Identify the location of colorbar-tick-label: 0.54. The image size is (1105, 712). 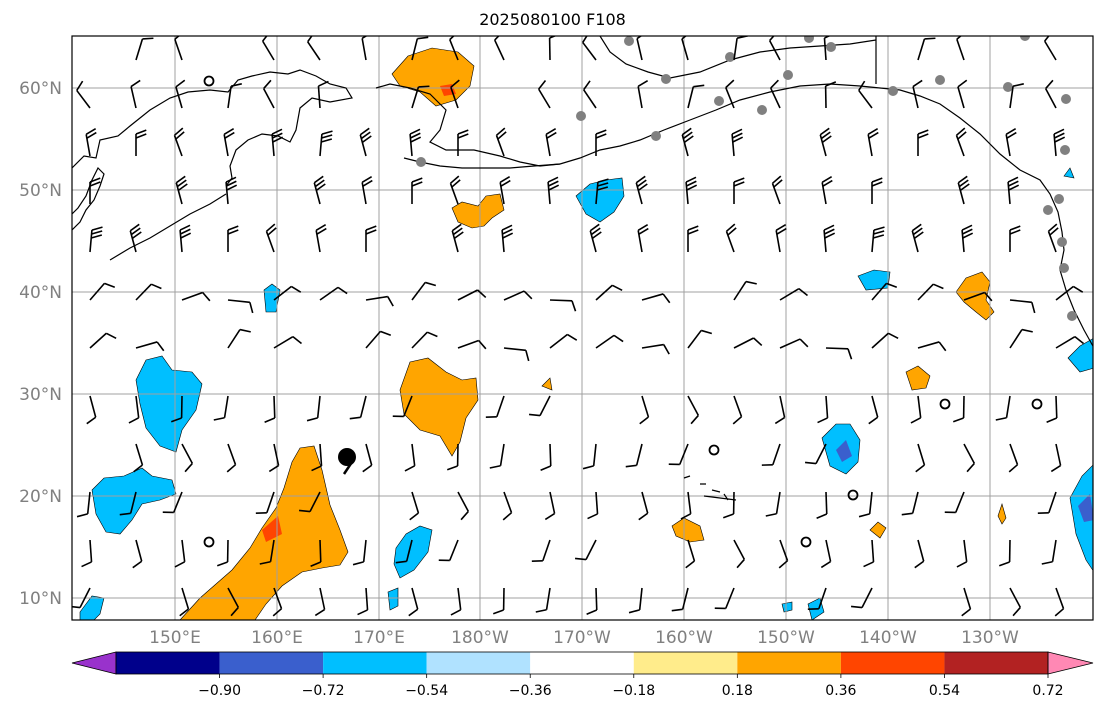
(944, 691).